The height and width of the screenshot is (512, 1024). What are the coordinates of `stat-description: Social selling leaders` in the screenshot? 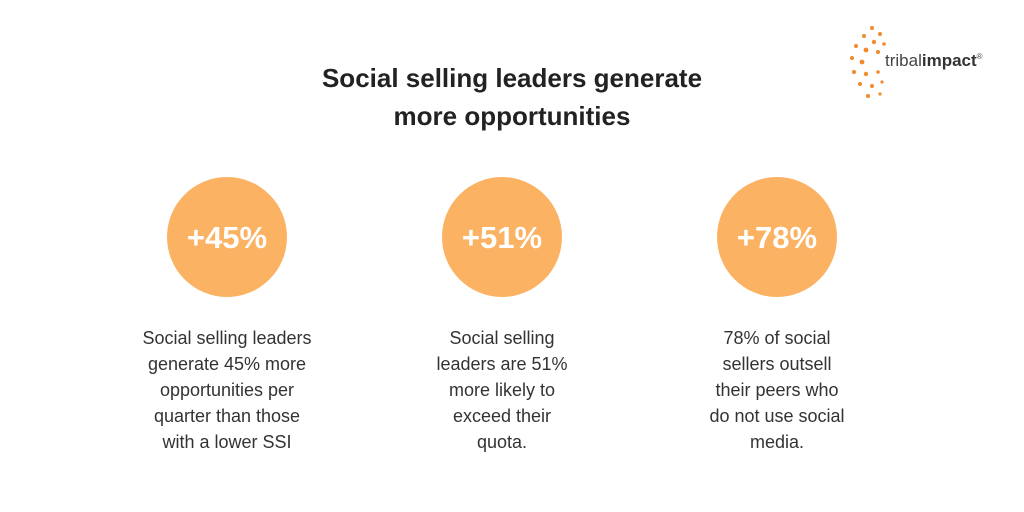 It's located at (226, 338).